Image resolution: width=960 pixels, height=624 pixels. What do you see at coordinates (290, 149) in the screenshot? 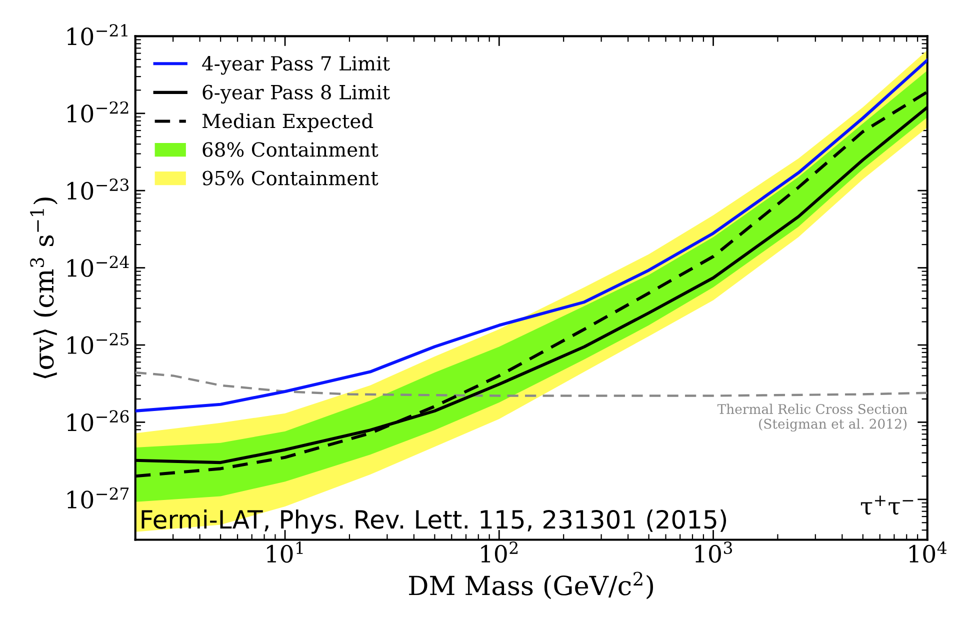
I see `legend-label: 68% Containment` at bounding box center [290, 149].